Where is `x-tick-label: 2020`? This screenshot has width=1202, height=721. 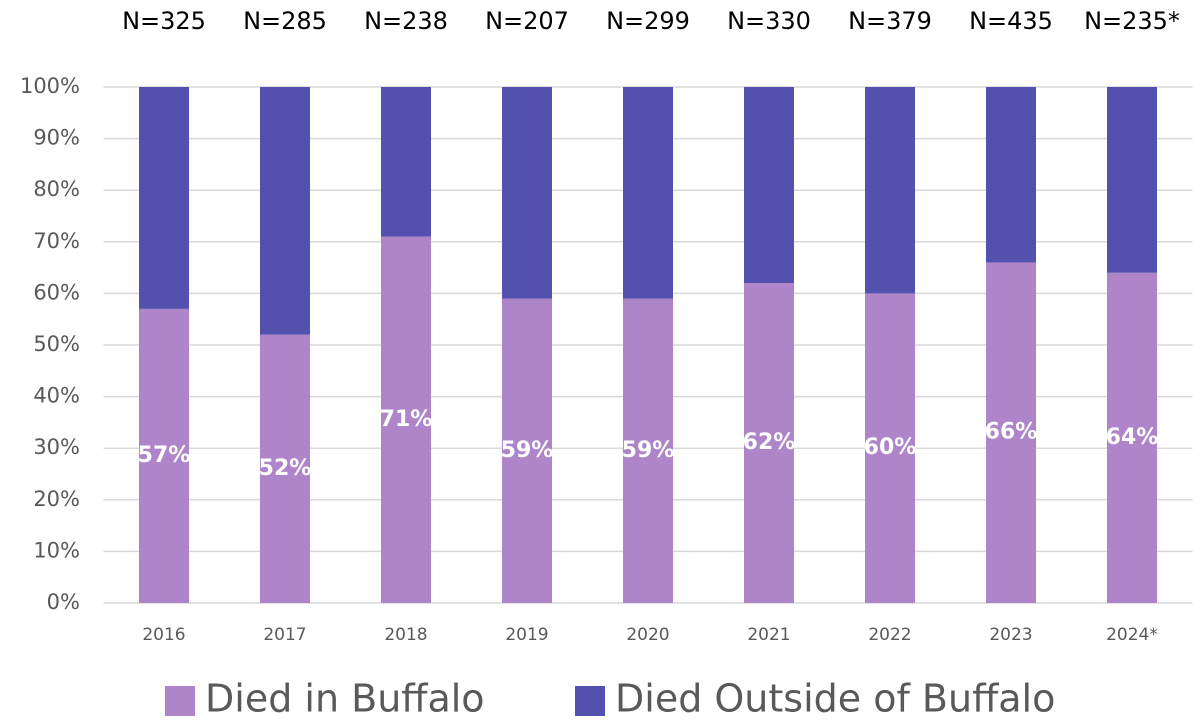 x-tick-label: 2020 is located at coordinates (647, 635).